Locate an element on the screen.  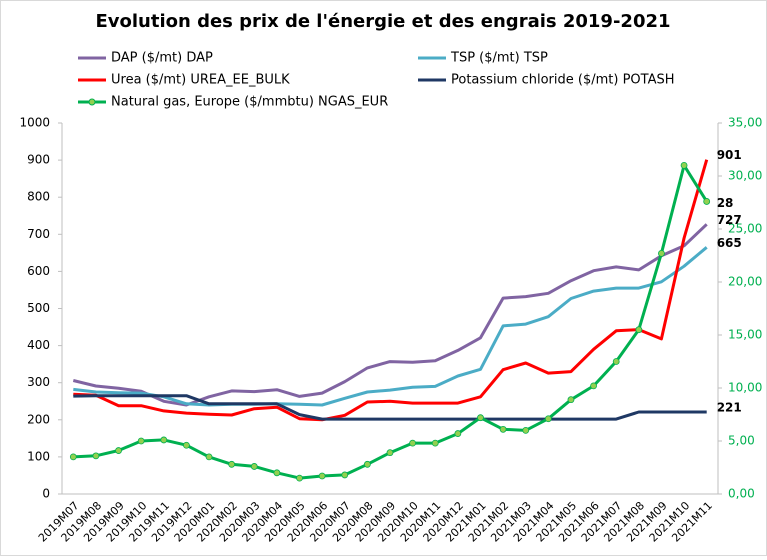
series-line is located at coordinates (390, 407).